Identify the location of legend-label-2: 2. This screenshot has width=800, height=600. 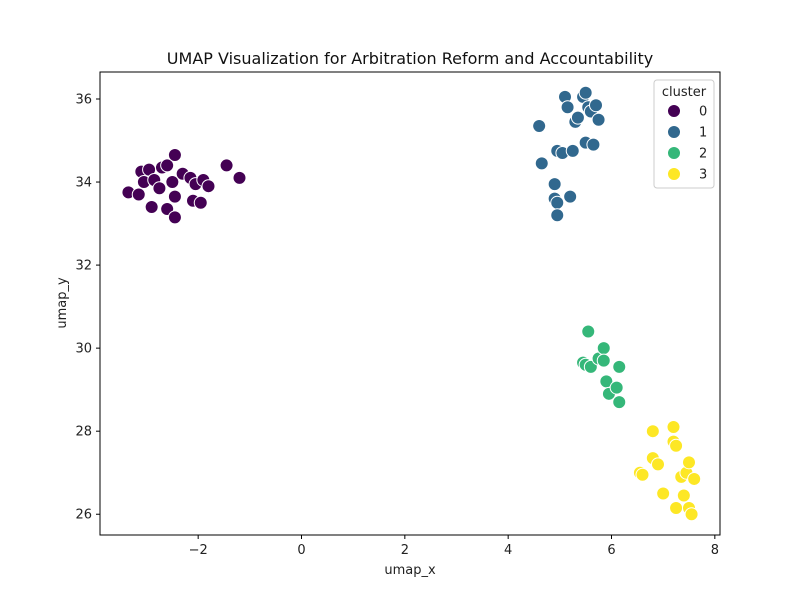
(703, 154).